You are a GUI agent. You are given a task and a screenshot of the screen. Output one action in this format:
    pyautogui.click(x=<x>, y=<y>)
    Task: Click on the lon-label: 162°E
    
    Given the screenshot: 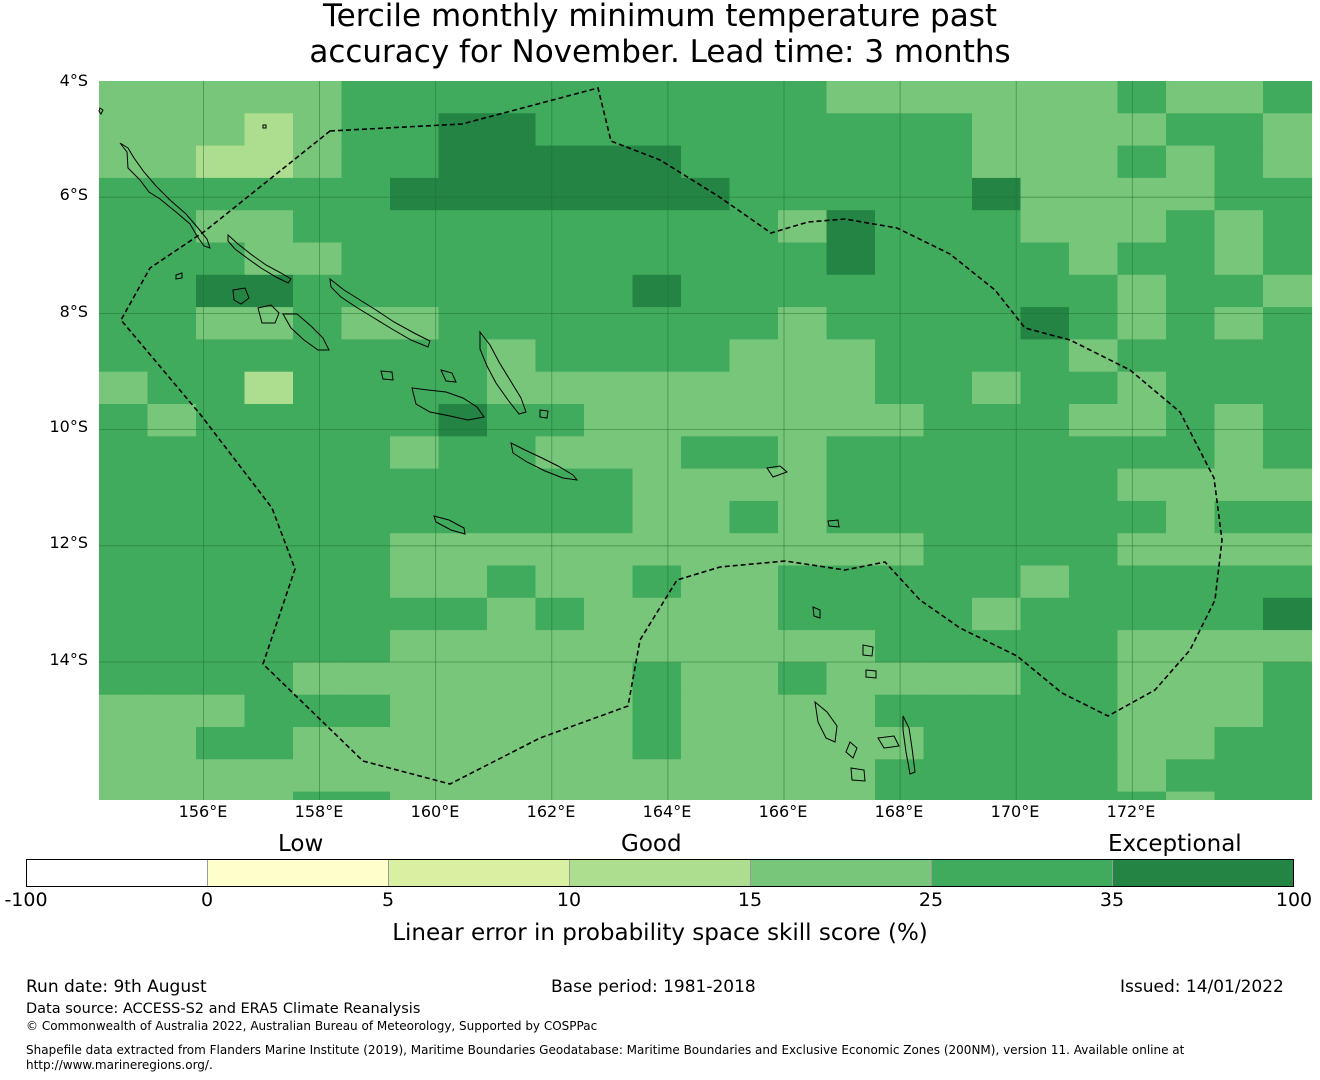 What is the action you would take?
    pyautogui.click(x=551, y=811)
    